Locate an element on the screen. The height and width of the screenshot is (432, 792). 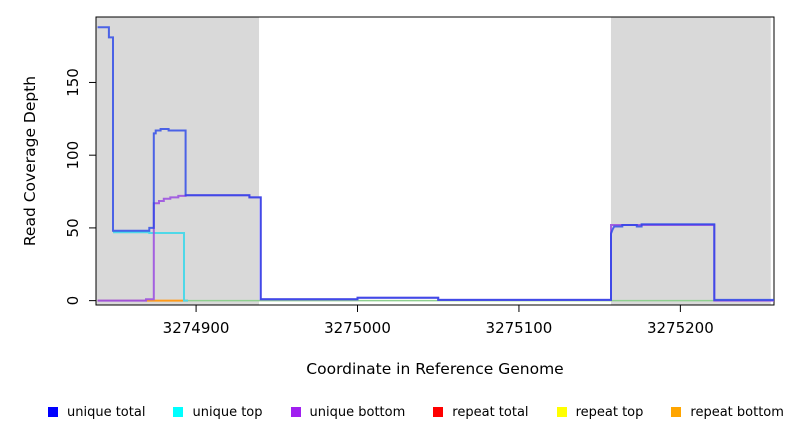
legend-item-repeat-total: repeat total is located at coordinates (481, 412).